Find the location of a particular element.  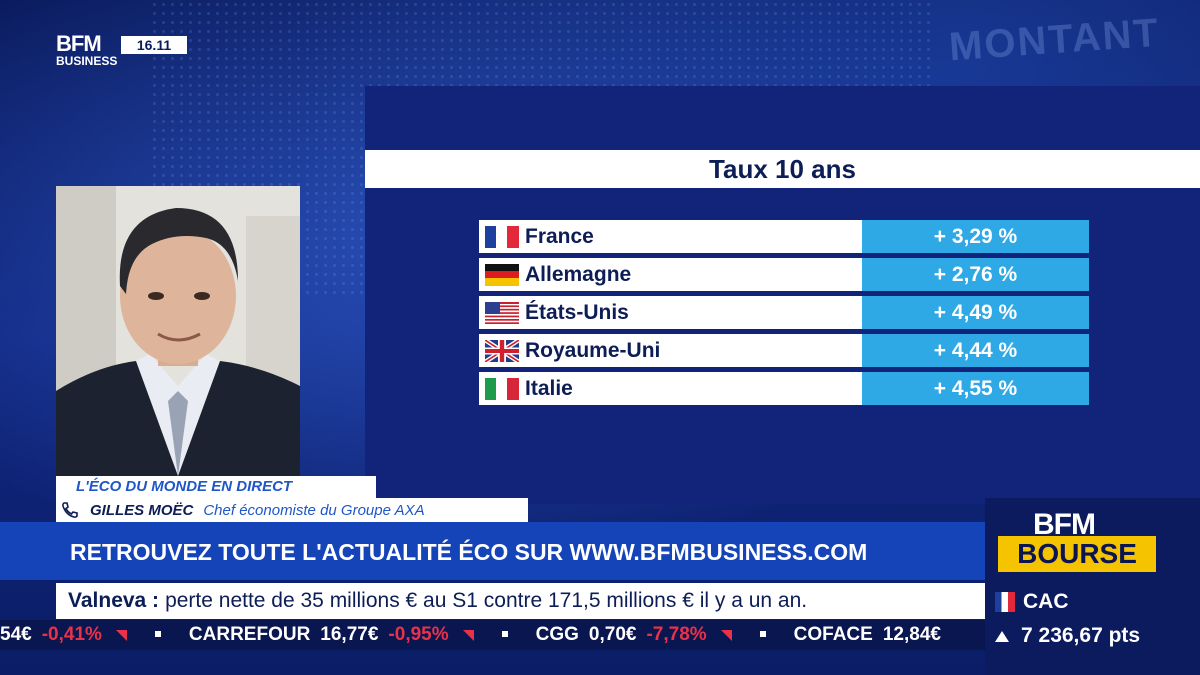

country-name: Royaume-Uni is located at coordinates (593, 350).